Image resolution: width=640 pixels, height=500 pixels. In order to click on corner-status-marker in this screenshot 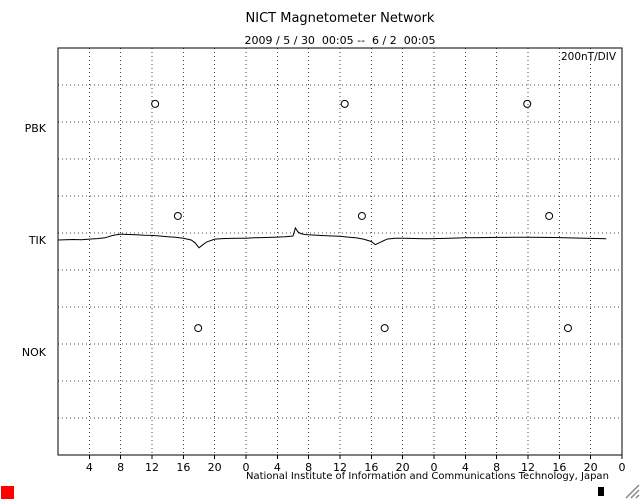, I will do `click(7, 492)`.